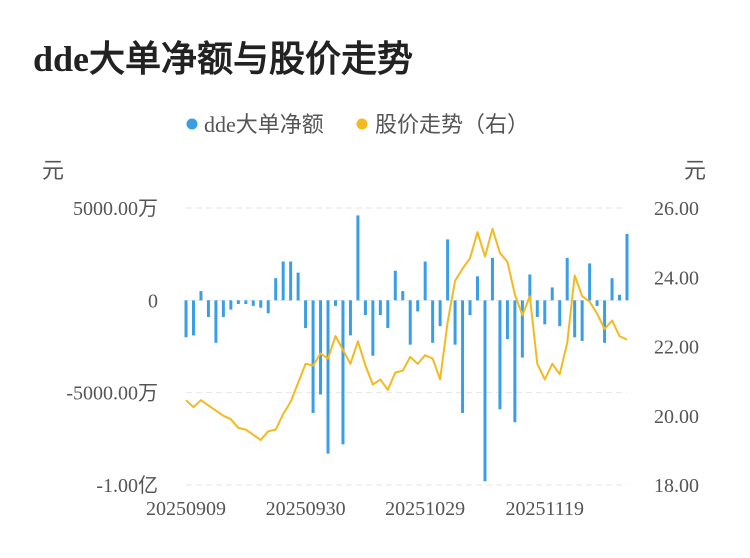  I want to click on right-tick-label: 20.00, so click(676, 417).